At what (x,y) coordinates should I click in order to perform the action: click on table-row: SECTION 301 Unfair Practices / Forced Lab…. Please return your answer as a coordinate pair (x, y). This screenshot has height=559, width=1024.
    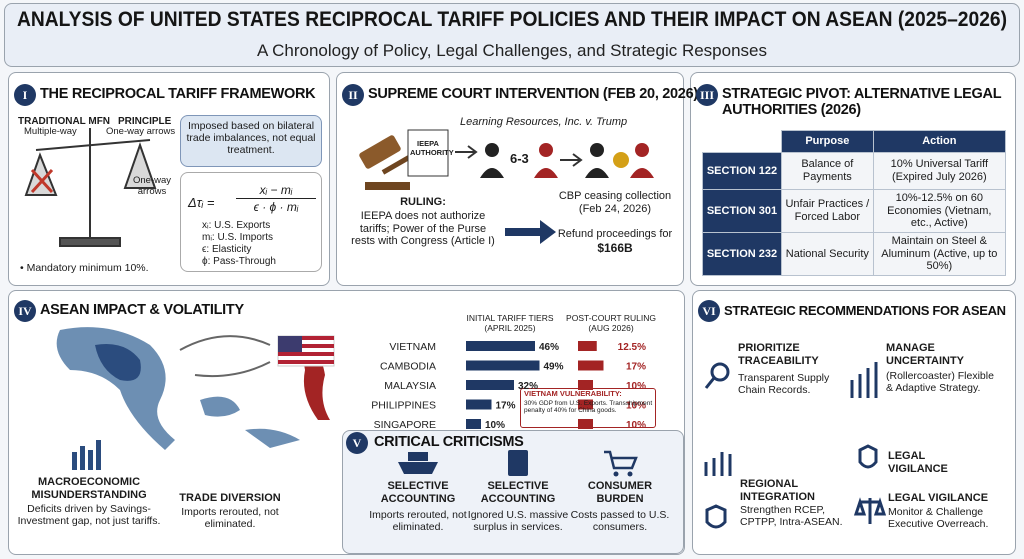
    Looking at the image, I should click on (854, 211).